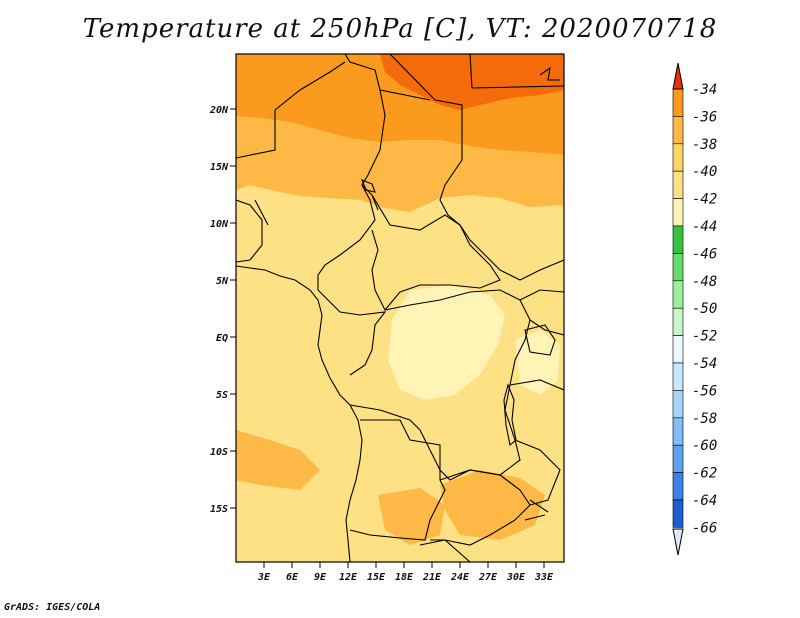 The height and width of the screenshot is (618, 800). What do you see at coordinates (219, 167) in the screenshot?
I see `lat-label: 15N` at bounding box center [219, 167].